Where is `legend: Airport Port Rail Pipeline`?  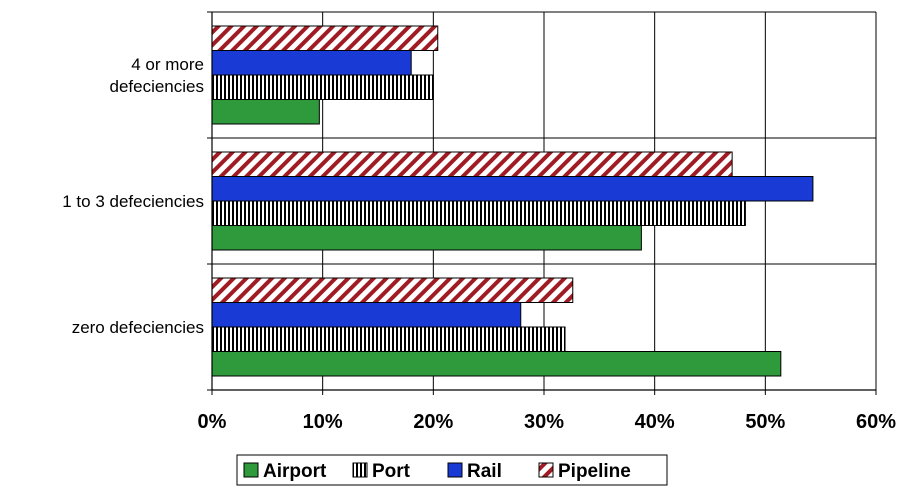 legend: Airport Port Rail Pipeline is located at coordinates (452, 470).